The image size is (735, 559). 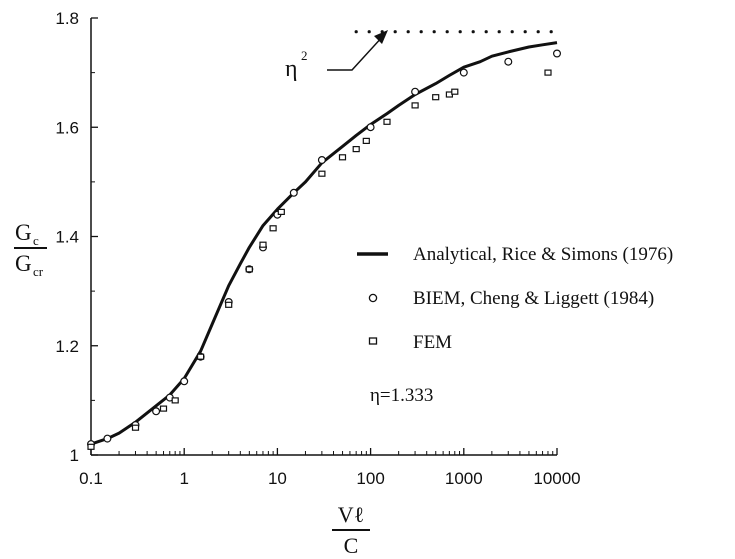 I want to click on eta-annotation-sup: 2, so click(x=304, y=55).